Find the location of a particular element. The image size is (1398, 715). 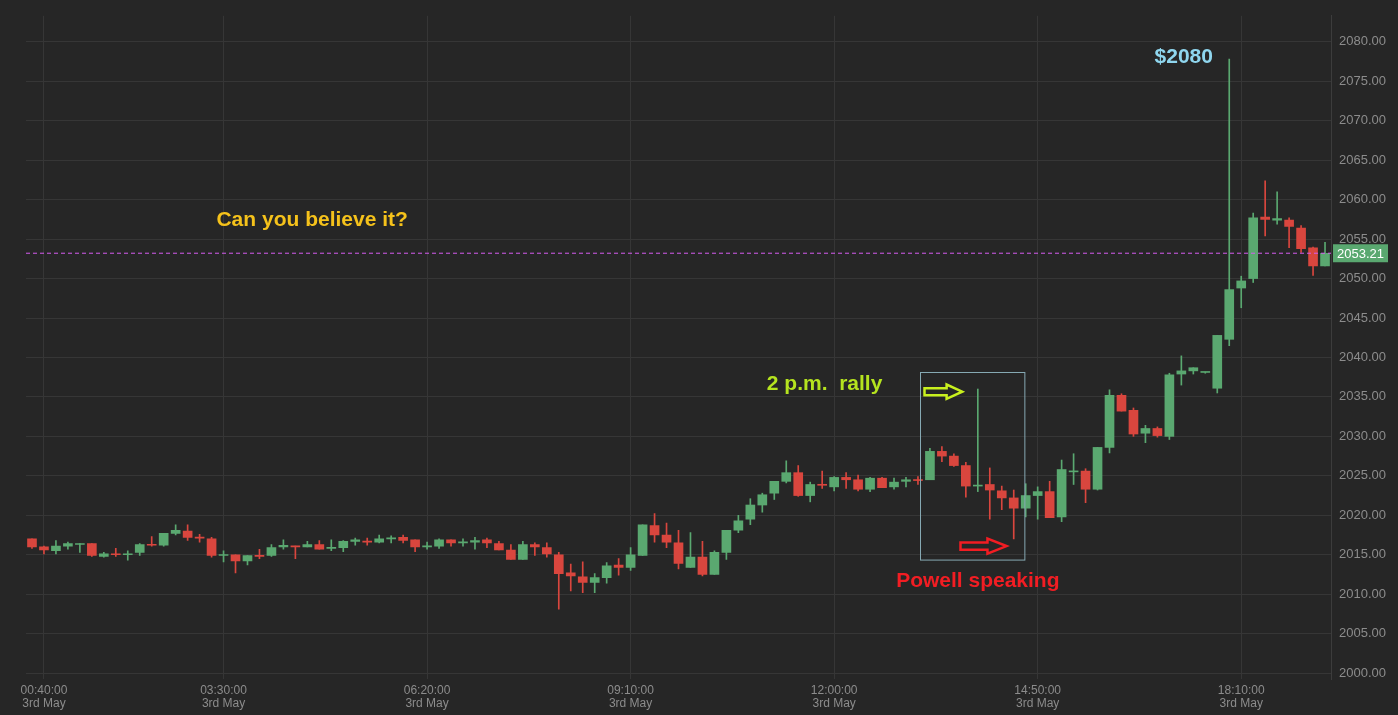

ref-line-label: 2053.21 is located at coordinates (1361, 253).